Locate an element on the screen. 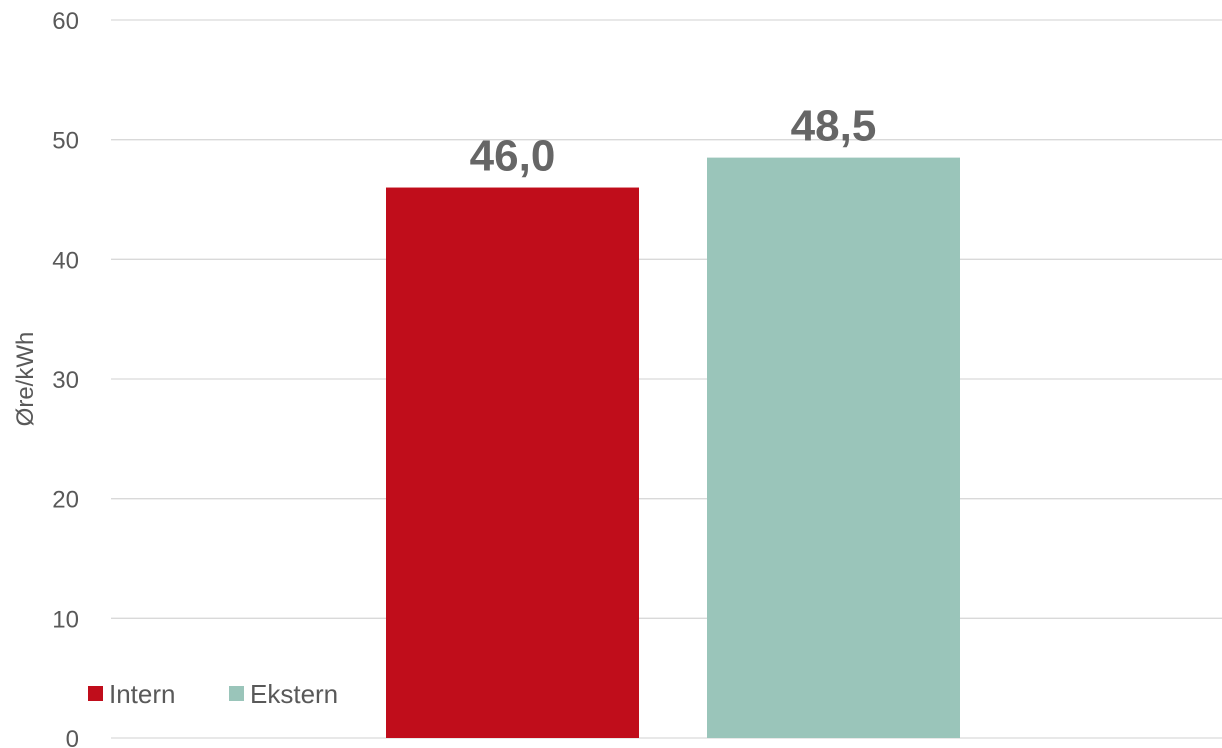  y-tick-label: 50 is located at coordinates (65, 141).